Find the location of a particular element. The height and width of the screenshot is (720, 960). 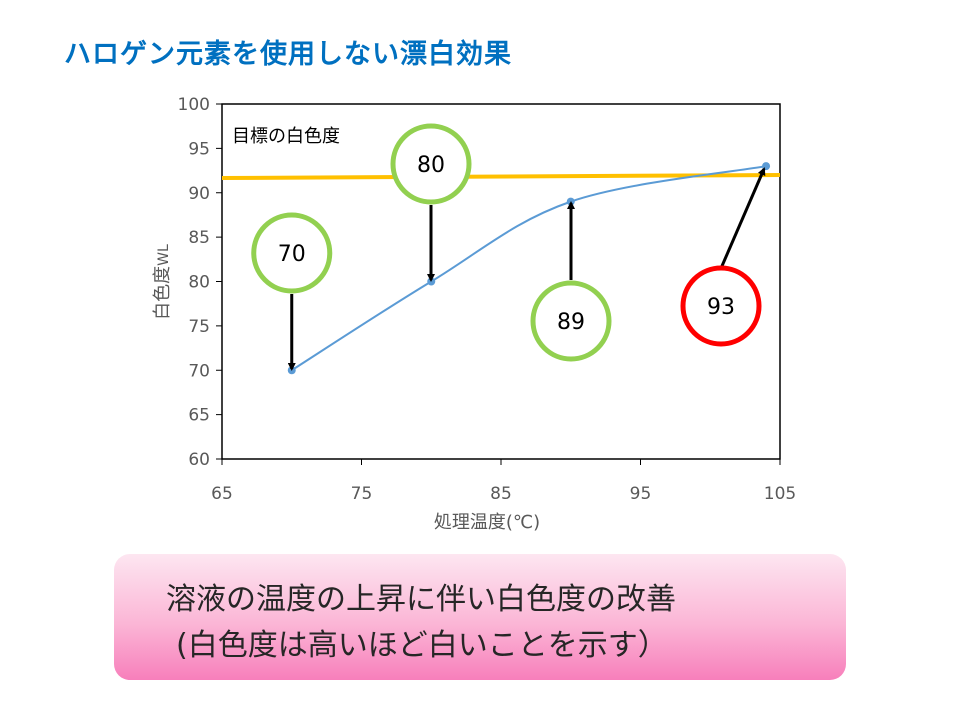

y-axis-title: 白色度WL is located at coordinates (162, 282).